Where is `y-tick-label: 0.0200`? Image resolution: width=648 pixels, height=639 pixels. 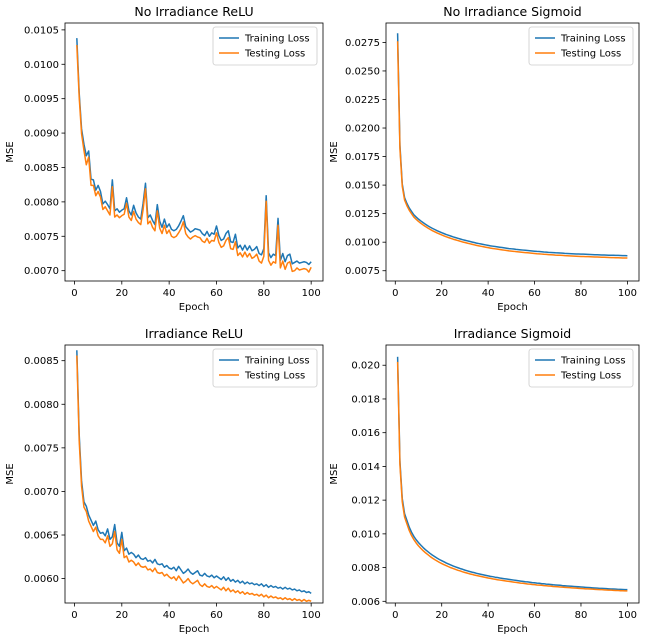 y-tick-label: 0.0200 is located at coordinates (362, 129).